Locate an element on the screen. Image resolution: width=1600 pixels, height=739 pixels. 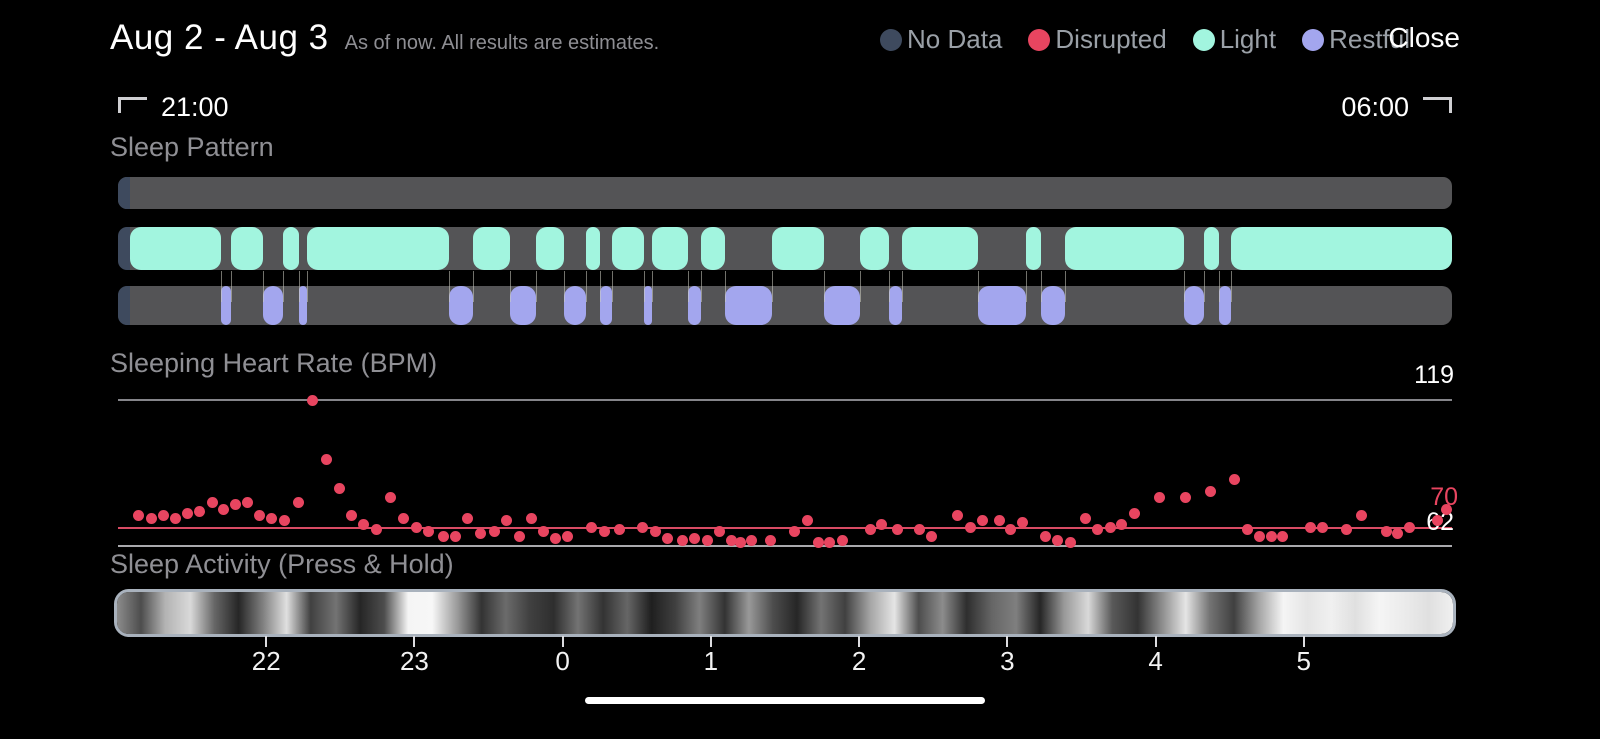
page-title: Aug 2 - Aug 3 is located at coordinates (219, 37).